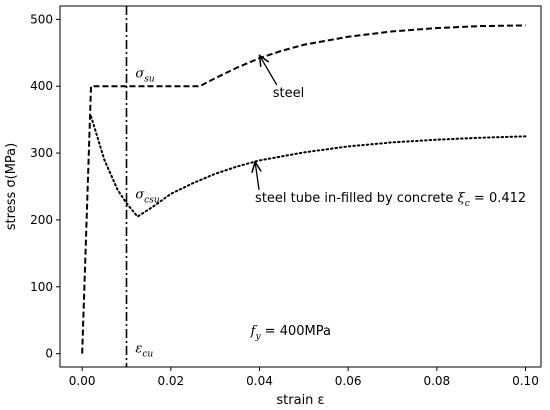  What do you see at coordinates (49, 354) in the screenshot?
I see `y-tick-label: 0` at bounding box center [49, 354].